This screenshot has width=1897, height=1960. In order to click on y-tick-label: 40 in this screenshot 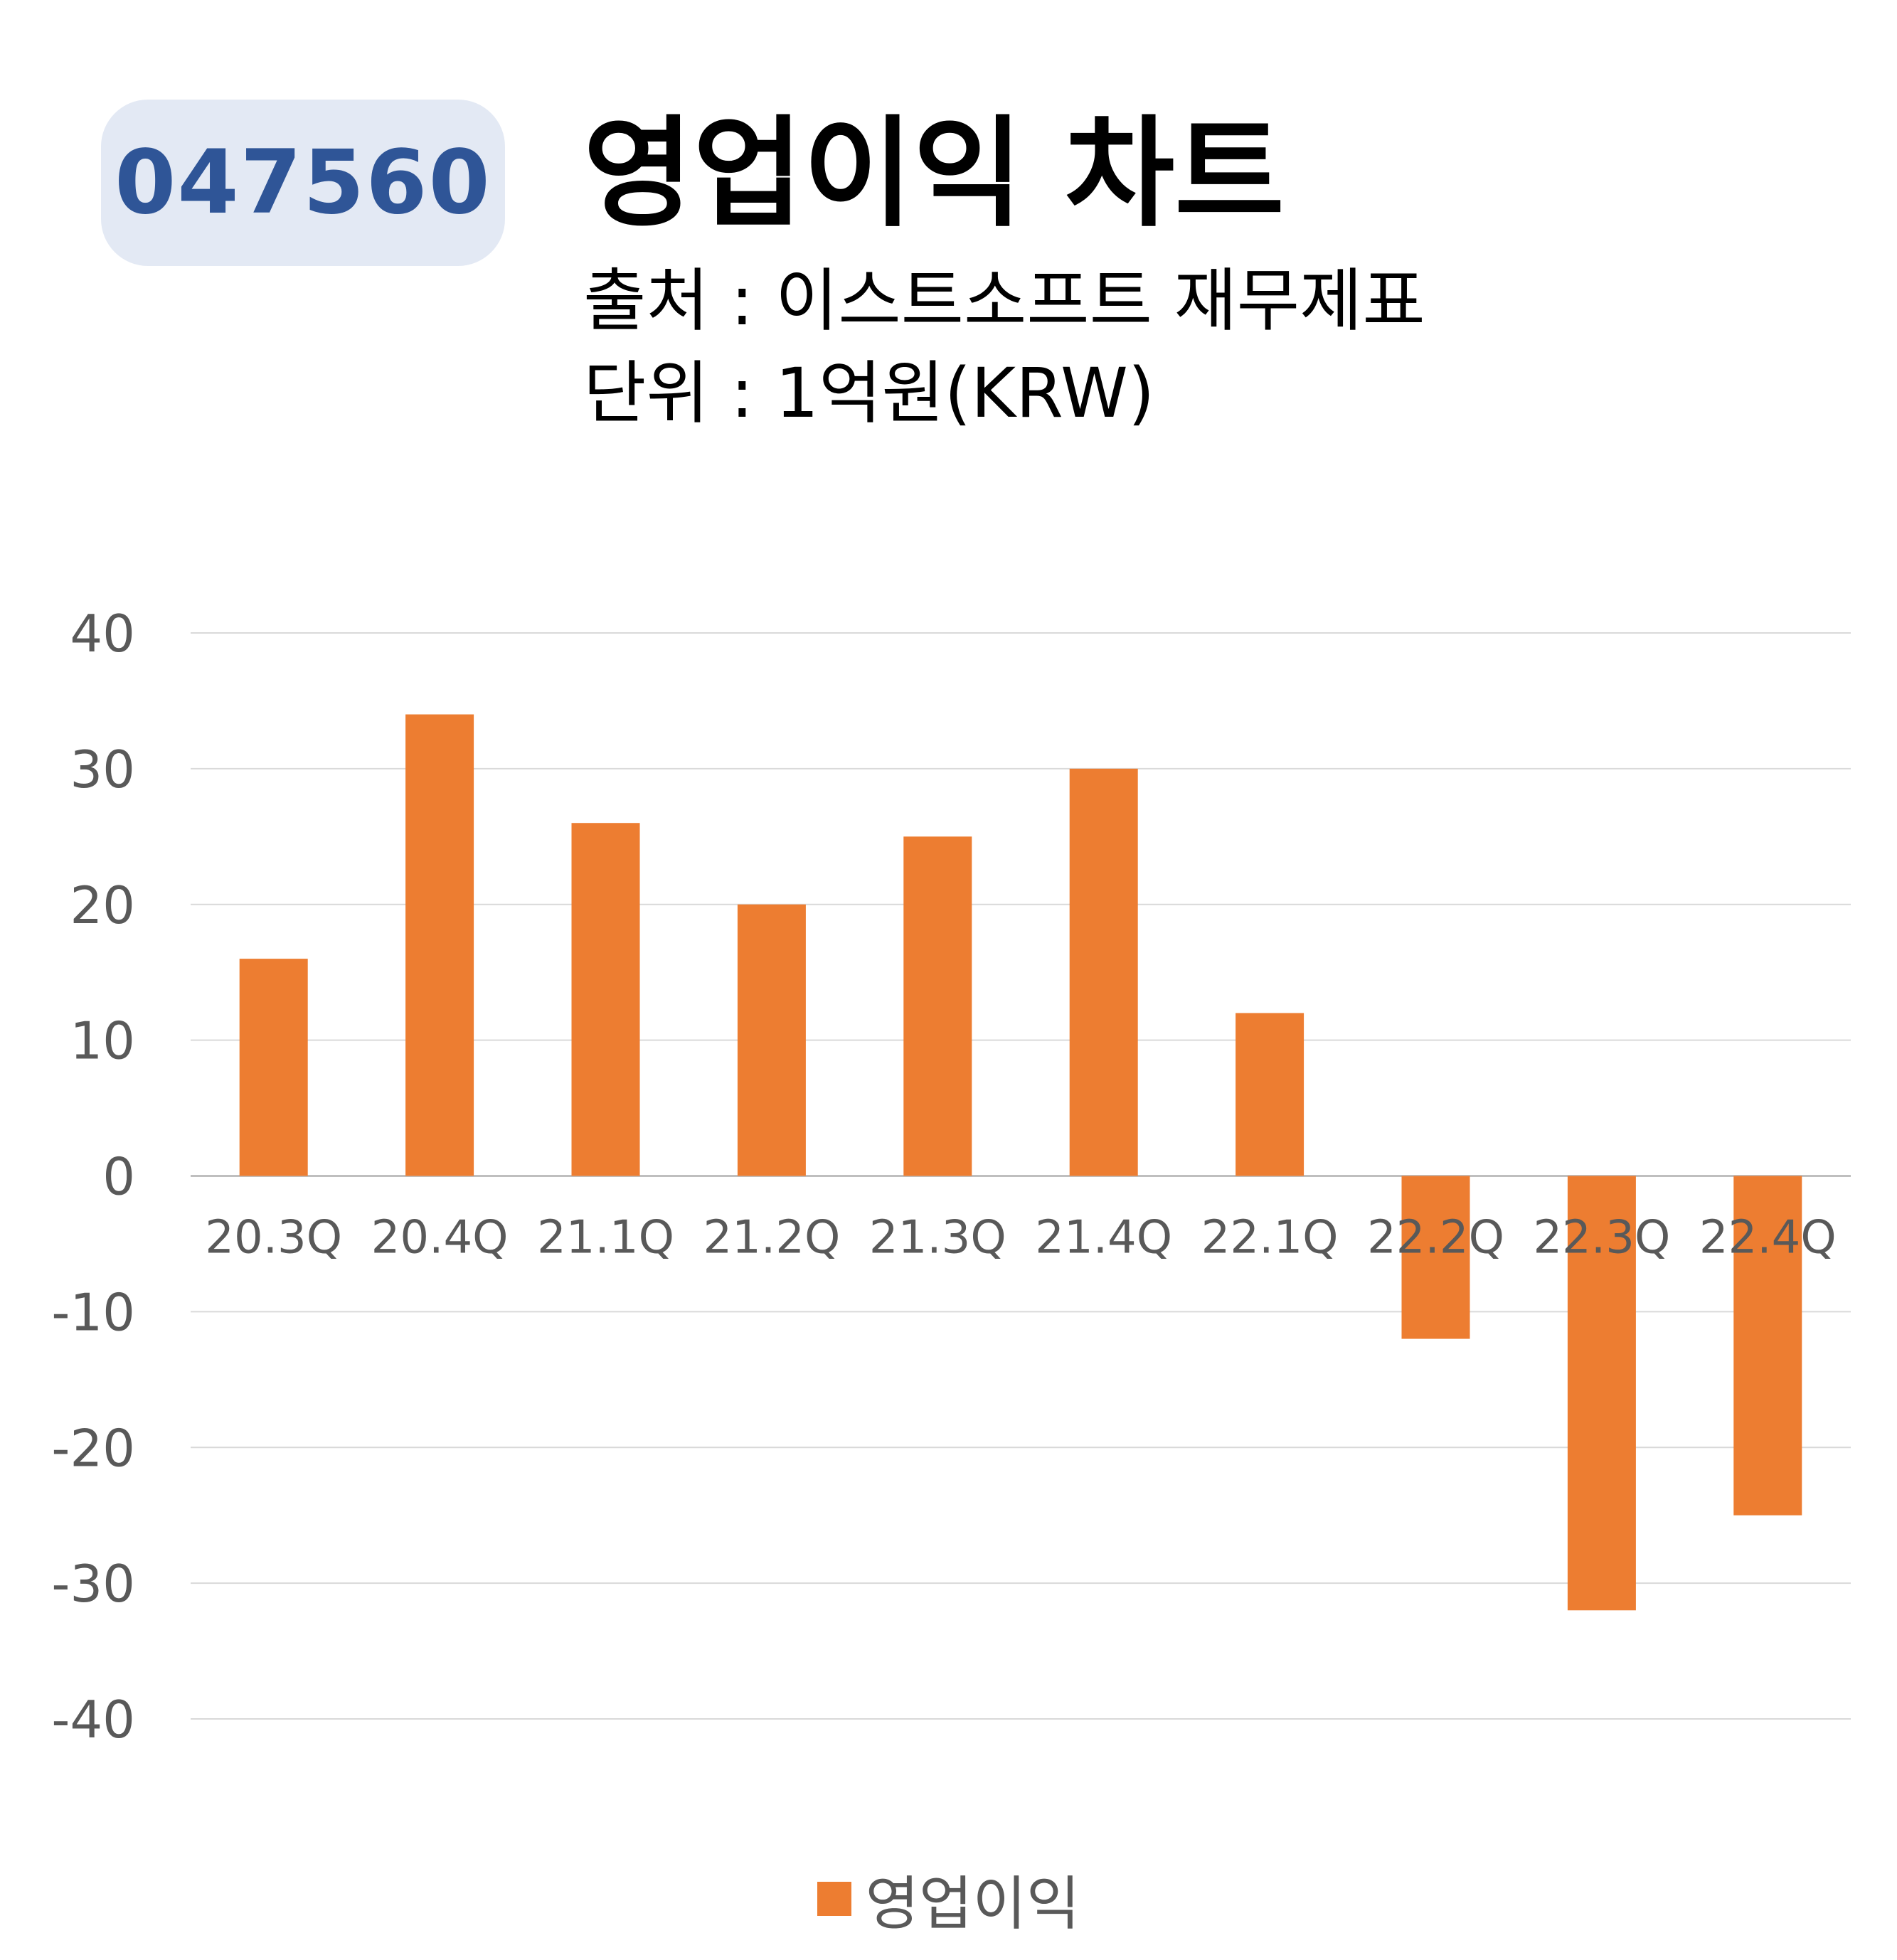, I will do `click(102, 634)`.